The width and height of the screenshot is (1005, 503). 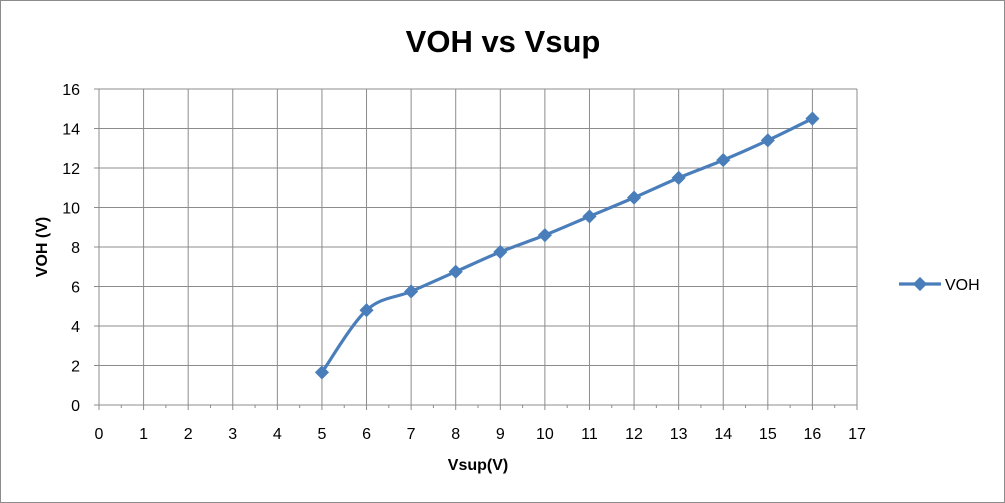 What do you see at coordinates (71, 90) in the screenshot?
I see `y-tick-label: 16` at bounding box center [71, 90].